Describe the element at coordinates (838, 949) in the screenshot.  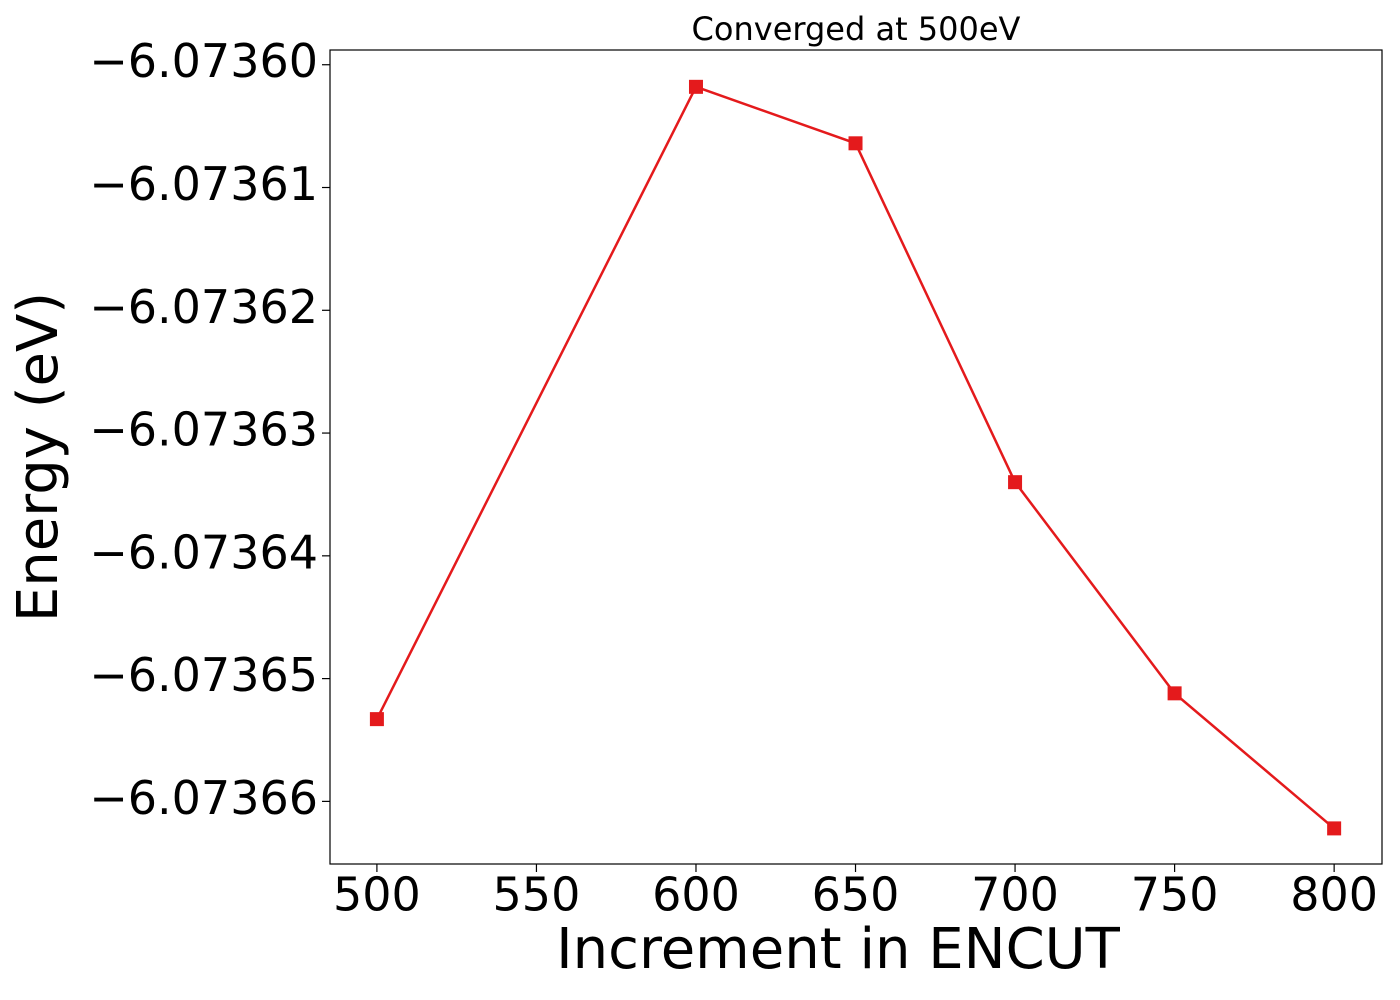
I see `x-axis-label: Increment in ENCUT` at that location.